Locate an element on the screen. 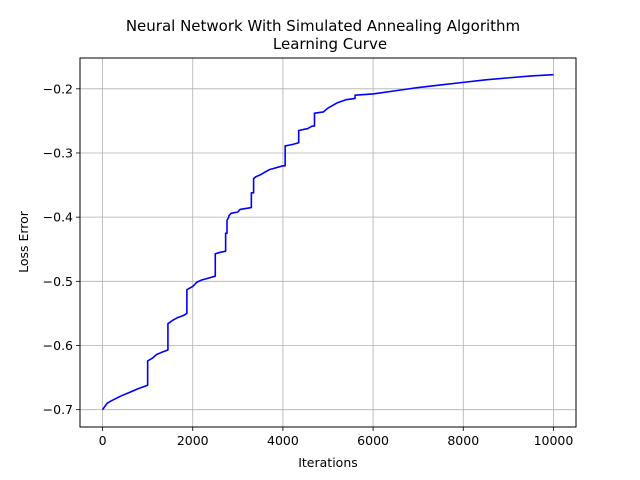 The image size is (640, 480). y-tick-label: −0.4 is located at coordinates (58, 217).